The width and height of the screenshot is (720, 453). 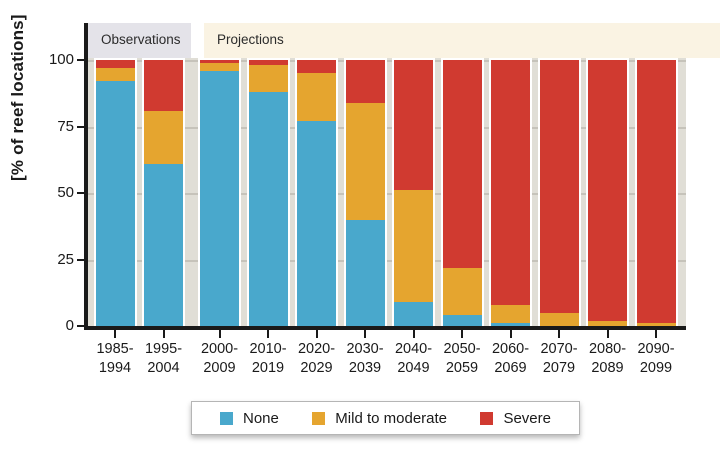 What do you see at coordinates (261, 418) in the screenshot?
I see `legend-label: None` at bounding box center [261, 418].